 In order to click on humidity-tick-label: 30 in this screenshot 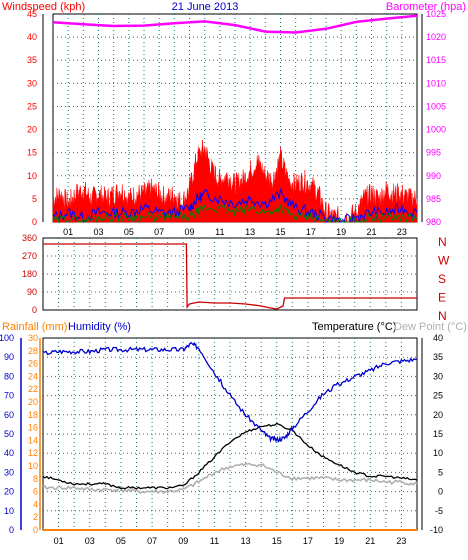, I will do `click(9, 472)`.